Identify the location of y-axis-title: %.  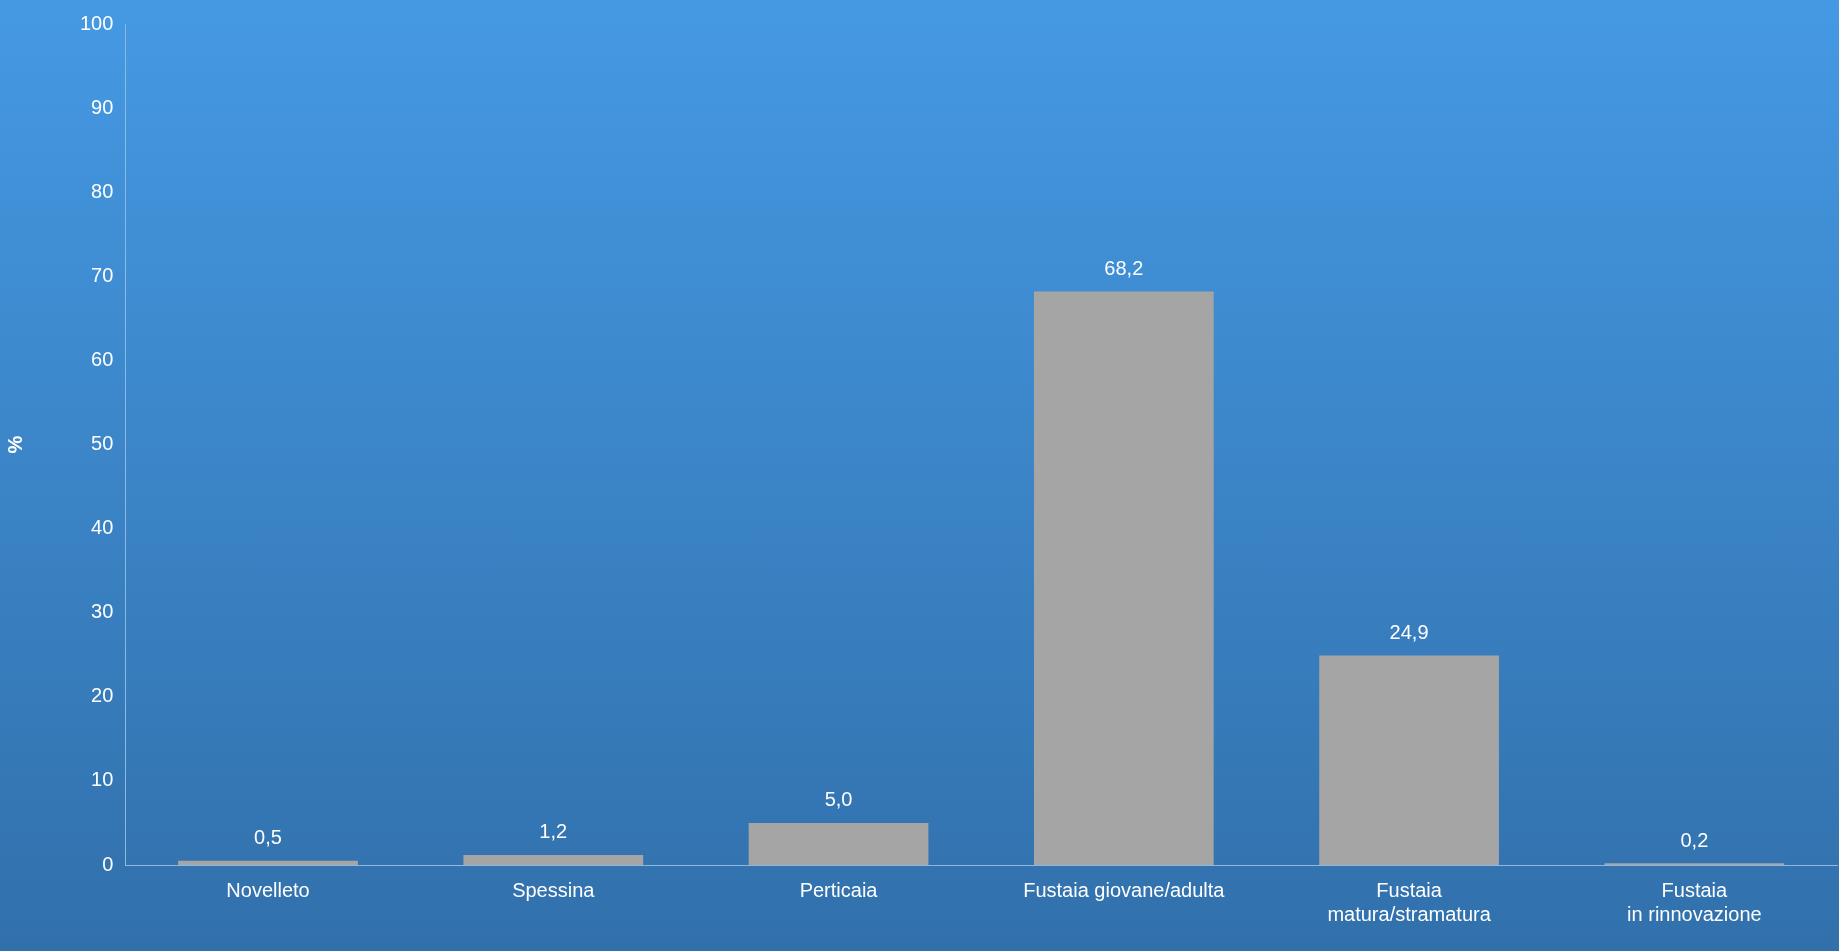
(14, 444).